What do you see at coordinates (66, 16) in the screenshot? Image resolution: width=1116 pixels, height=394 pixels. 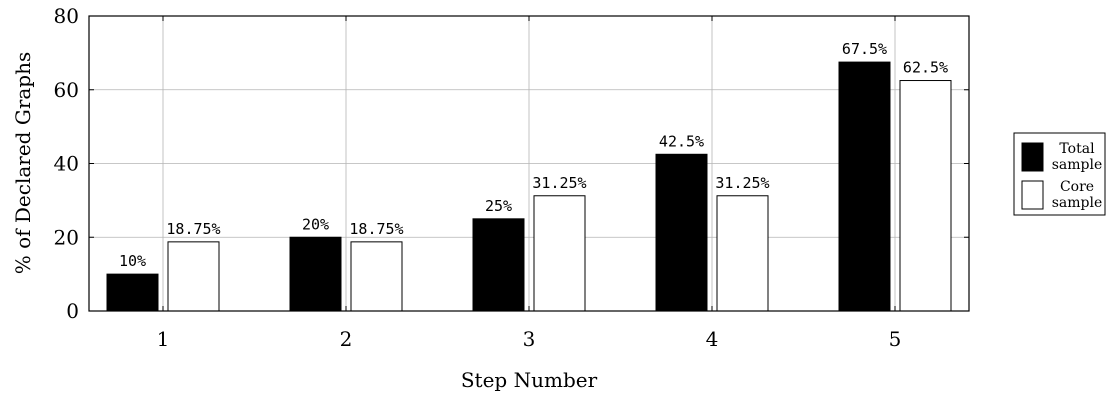 I see `y-tick-label: 80` at bounding box center [66, 16].